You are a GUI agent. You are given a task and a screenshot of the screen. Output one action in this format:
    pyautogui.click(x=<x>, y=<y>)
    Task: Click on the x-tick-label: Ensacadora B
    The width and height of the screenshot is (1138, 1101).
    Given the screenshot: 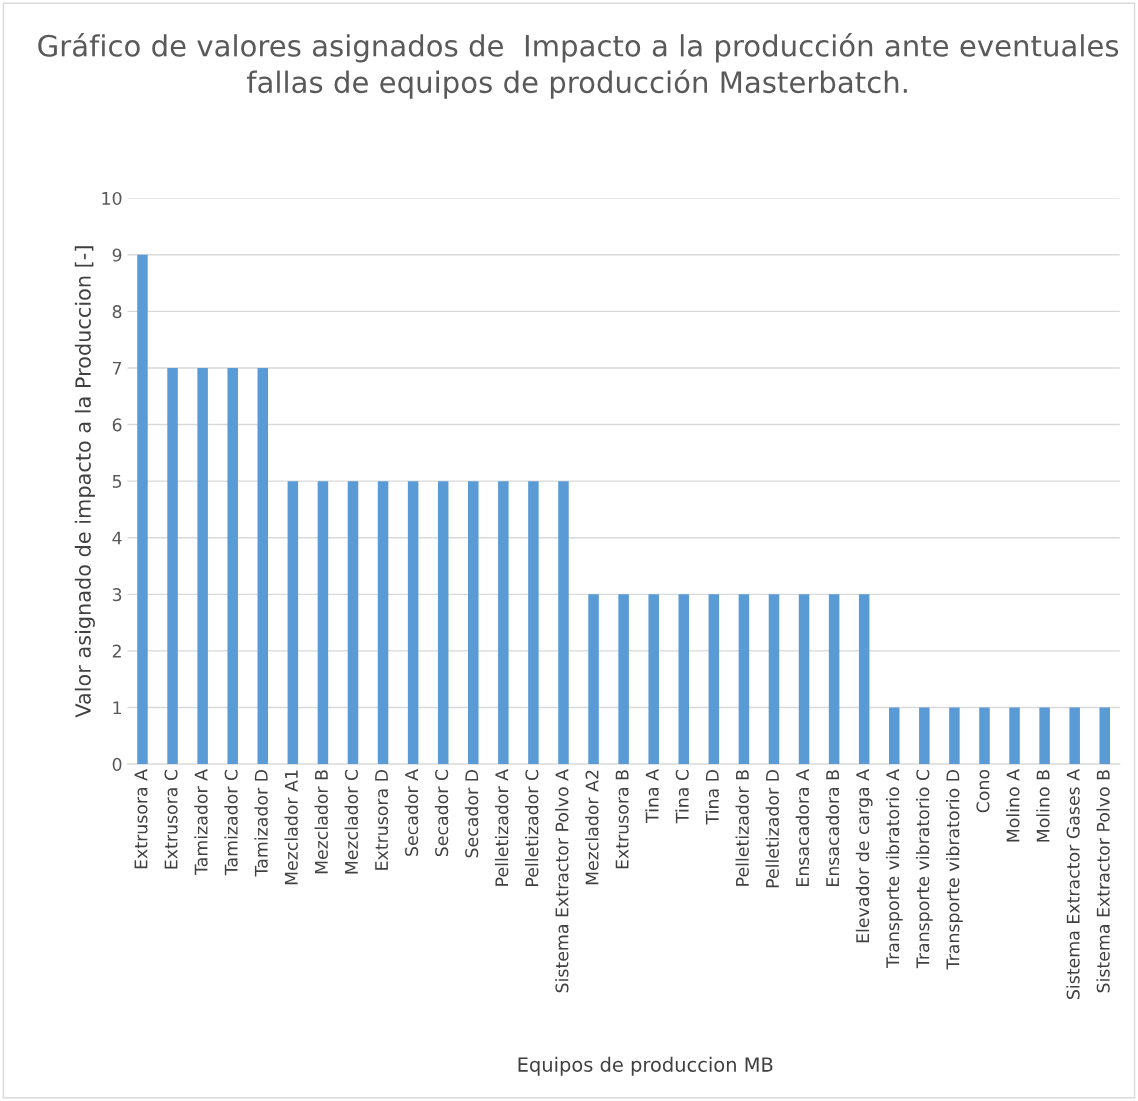 What is the action you would take?
    pyautogui.click(x=832, y=828)
    